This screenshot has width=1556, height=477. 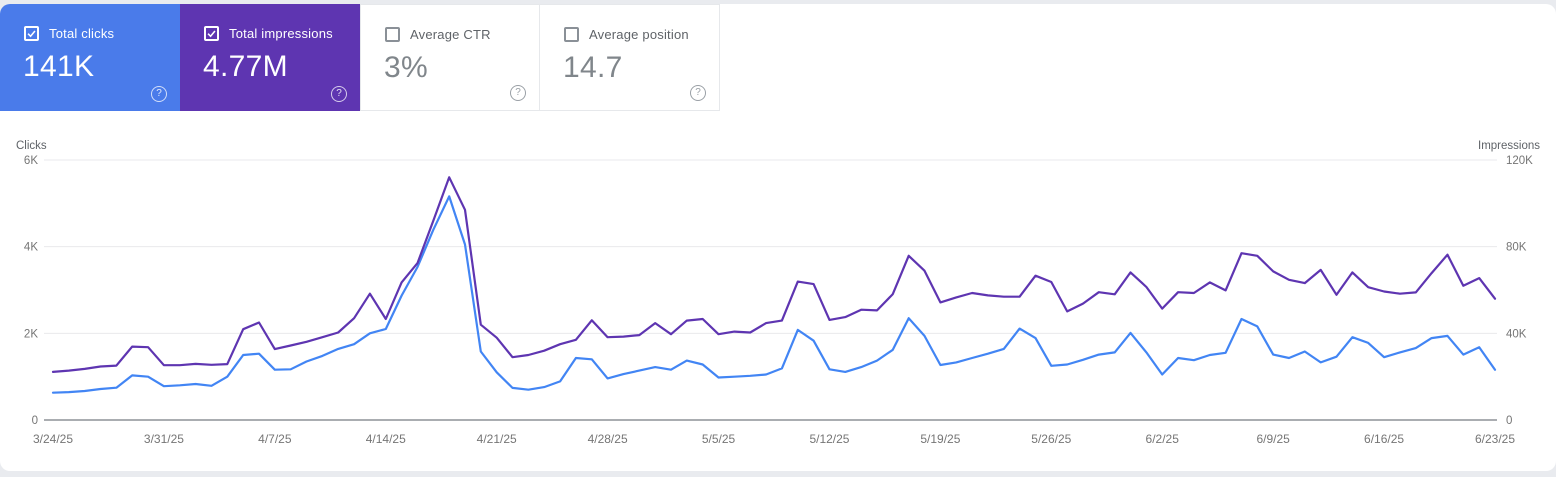 What do you see at coordinates (35, 421) in the screenshot?
I see `left-axis-tick: 0` at bounding box center [35, 421].